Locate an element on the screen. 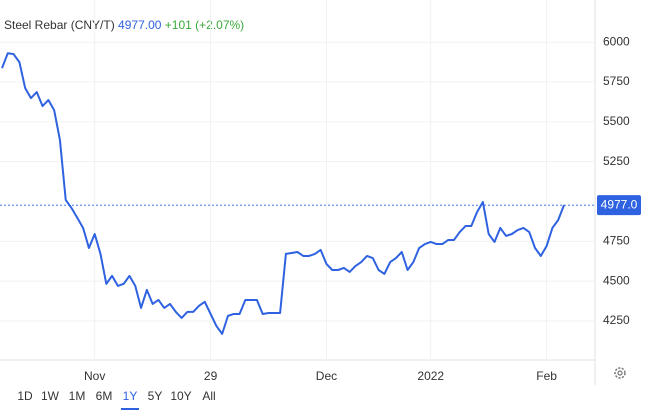 The height and width of the screenshot is (416, 650). last-price-label: 4977.0 is located at coordinates (619, 204).